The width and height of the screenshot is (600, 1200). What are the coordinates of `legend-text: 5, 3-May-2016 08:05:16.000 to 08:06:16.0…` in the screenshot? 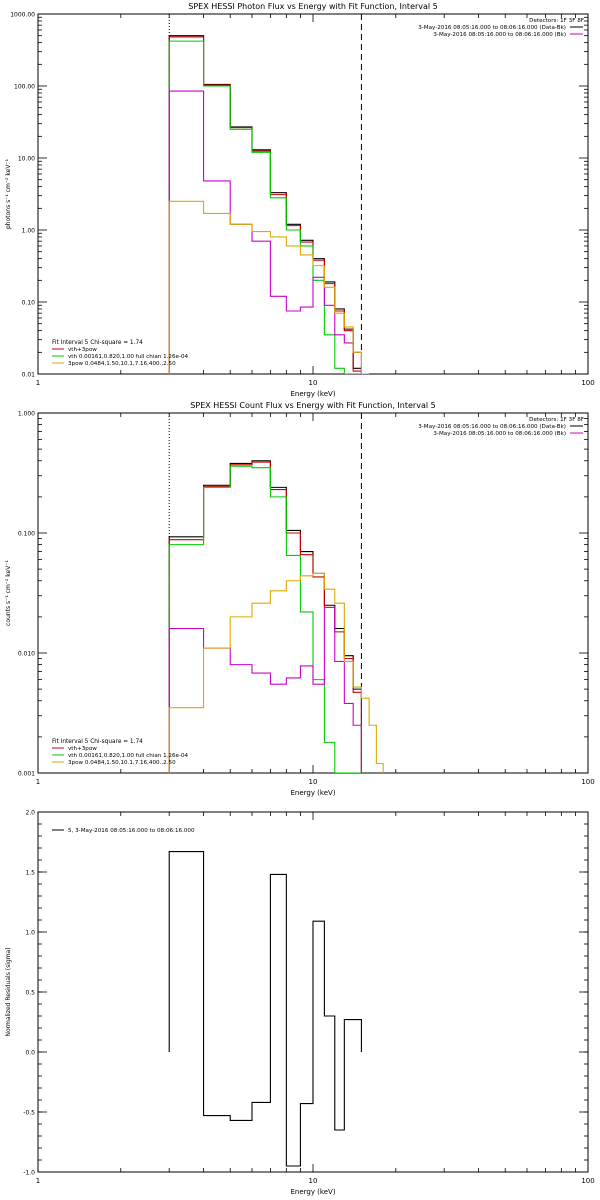 It's located at (131, 831).